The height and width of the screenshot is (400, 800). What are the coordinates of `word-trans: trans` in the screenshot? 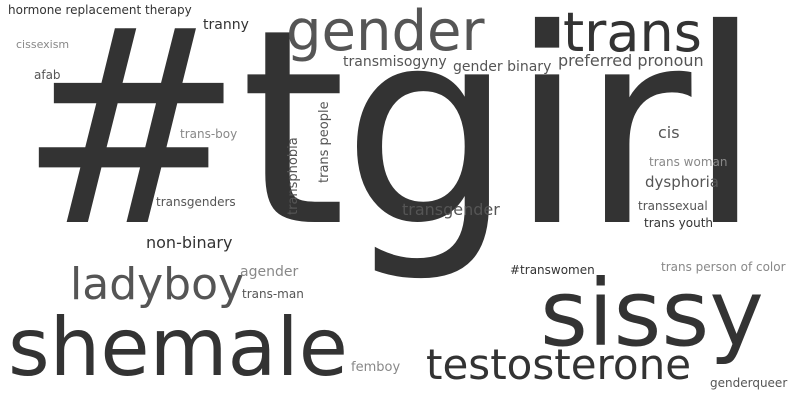 It's located at (632, 32).